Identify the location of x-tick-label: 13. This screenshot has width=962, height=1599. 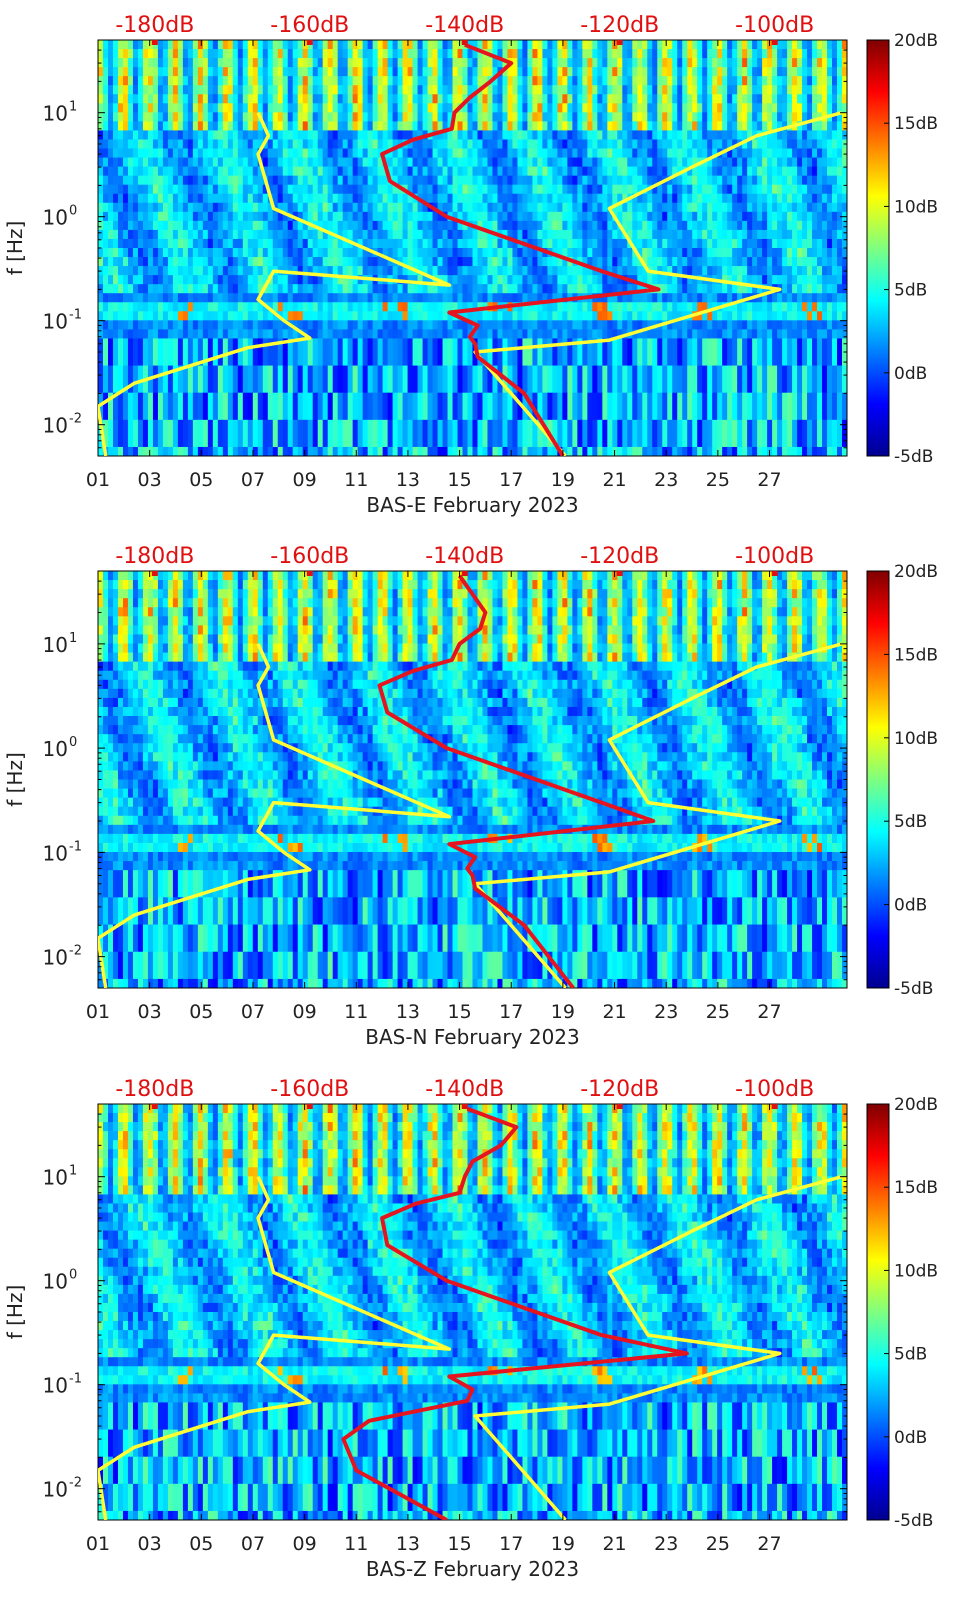
(408, 1544).